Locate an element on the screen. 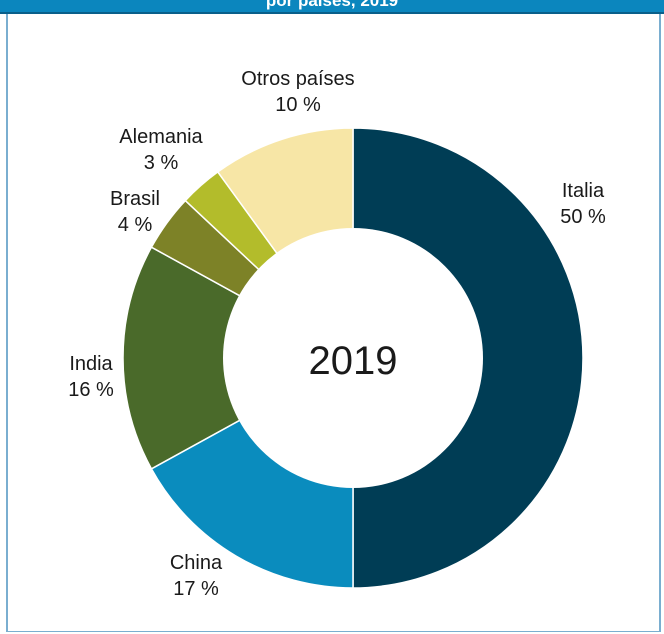  header-band: por países, 2019 is located at coordinates (332, 7).